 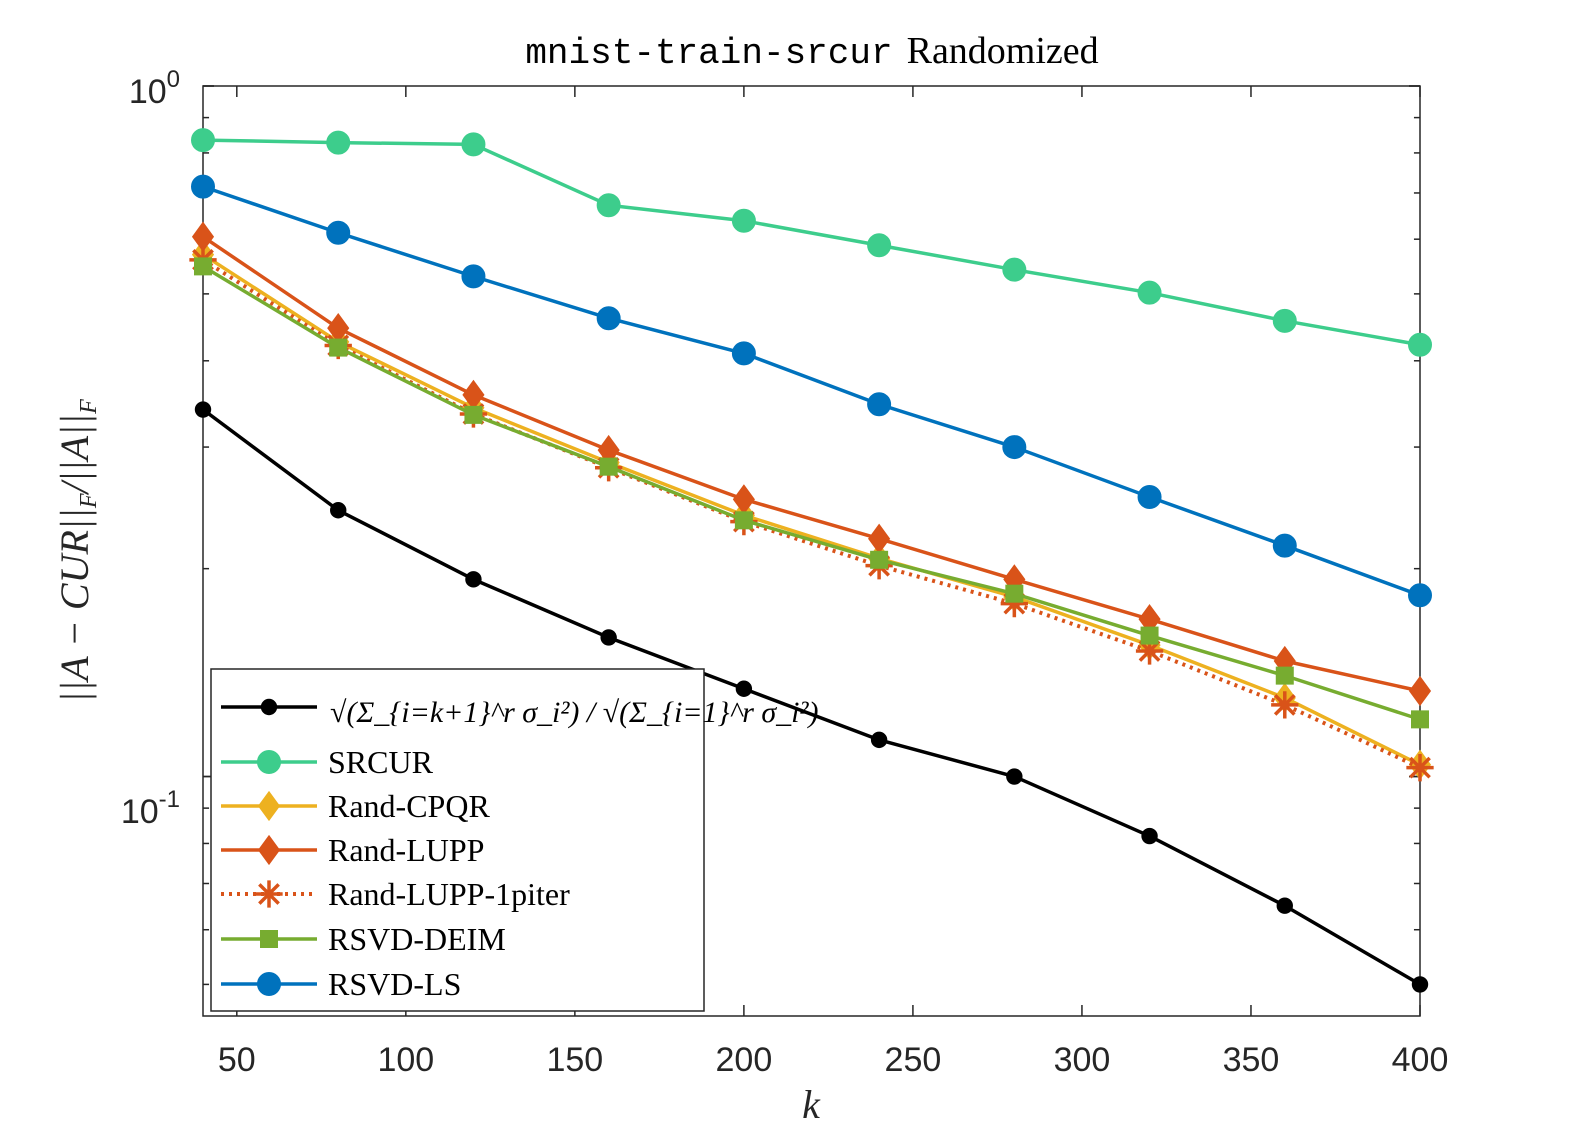 I want to click on y-tick-label-0: 10⁰, so click(x=154, y=88).